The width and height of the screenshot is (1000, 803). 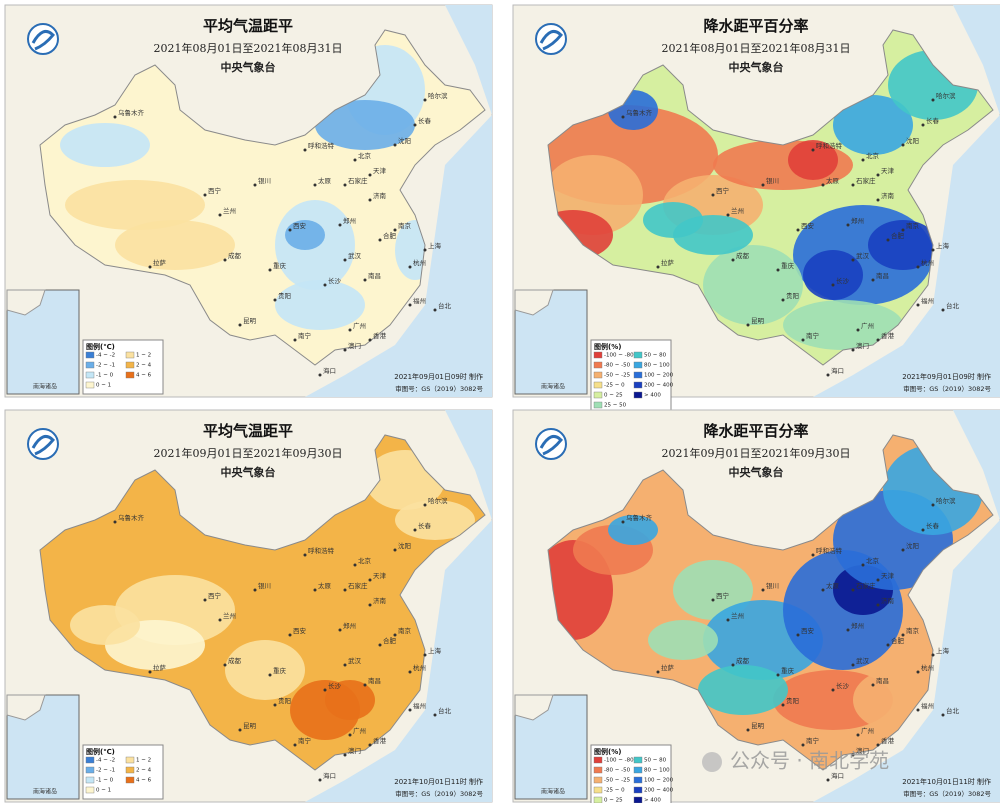 I want to click on city-label: 南昌, so click(x=882, y=275).